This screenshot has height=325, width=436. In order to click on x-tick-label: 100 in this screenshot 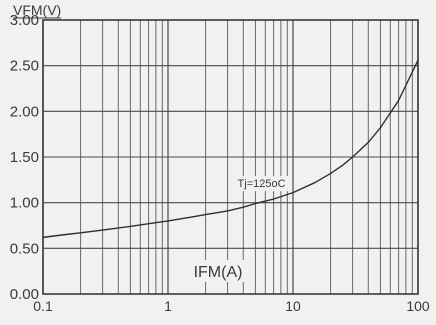, I will do `click(418, 306)`.